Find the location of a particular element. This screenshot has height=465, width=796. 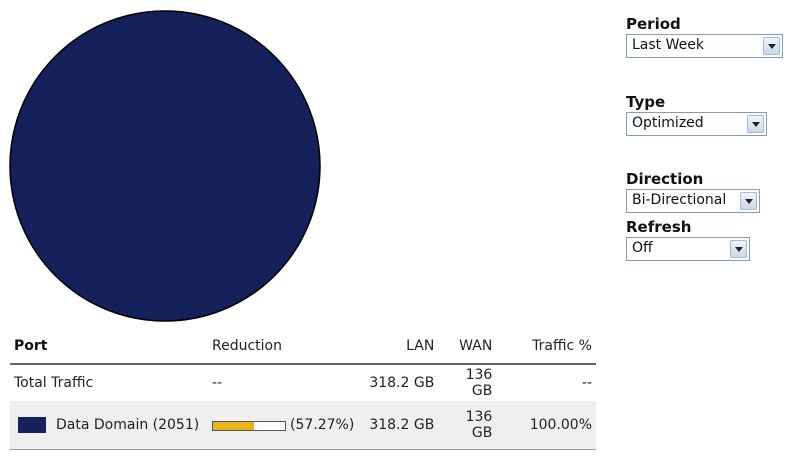

period-filter: Period Last Week is located at coordinates (704, 36).